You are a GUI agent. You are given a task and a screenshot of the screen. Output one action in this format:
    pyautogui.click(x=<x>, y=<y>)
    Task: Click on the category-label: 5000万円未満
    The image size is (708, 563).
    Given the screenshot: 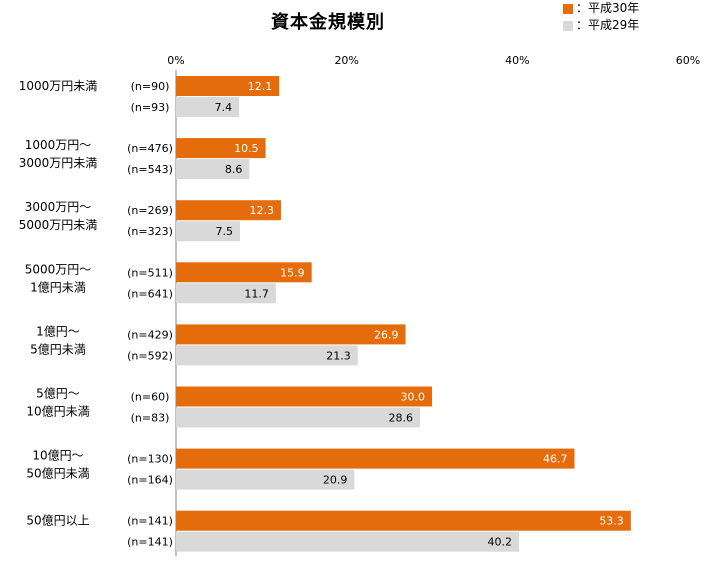 What is the action you would take?
    pyautogui.click(x=58, y=225)
    